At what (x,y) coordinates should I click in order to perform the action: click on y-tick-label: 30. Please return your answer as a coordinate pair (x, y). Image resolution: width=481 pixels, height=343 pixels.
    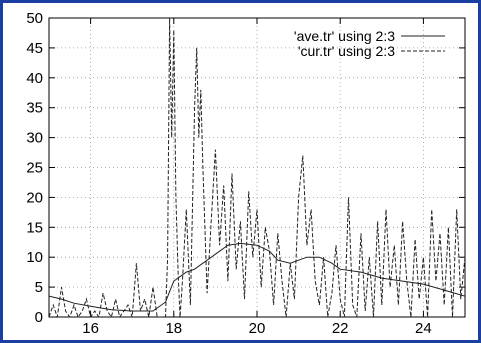
    Looking at the image, I should click on (34, 138).